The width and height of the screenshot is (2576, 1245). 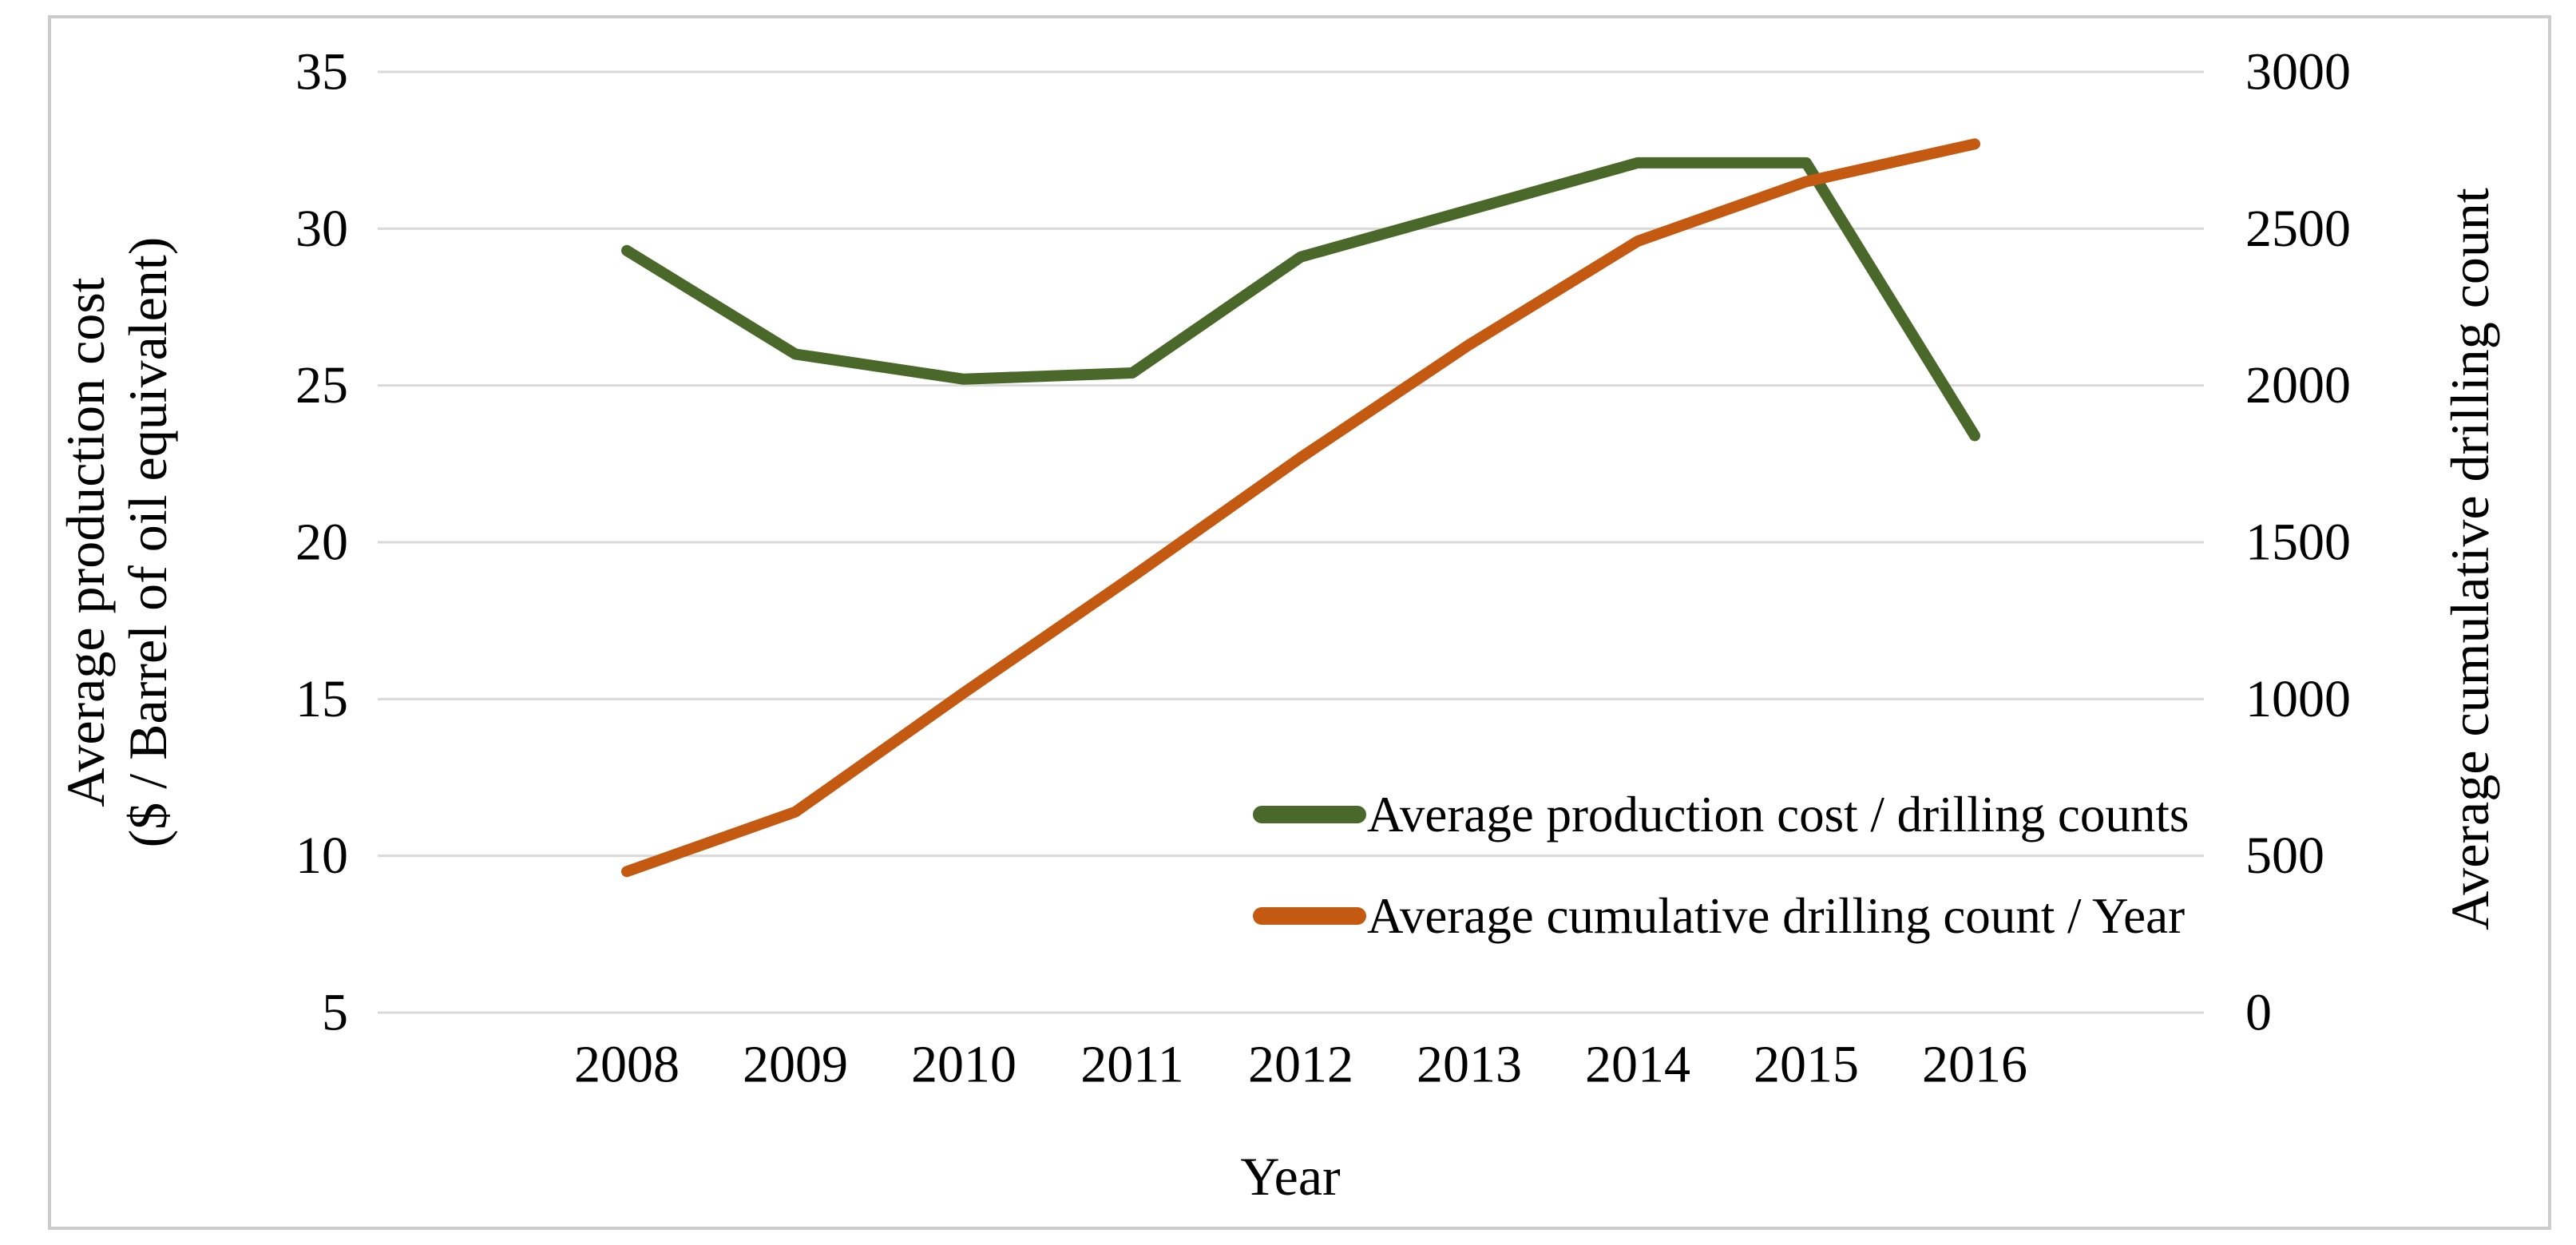 What do you see at coordinates (1637, 1065) in the screenshot?
I see `x-tick-label: 2014` at bounding box center [1637, 1065].